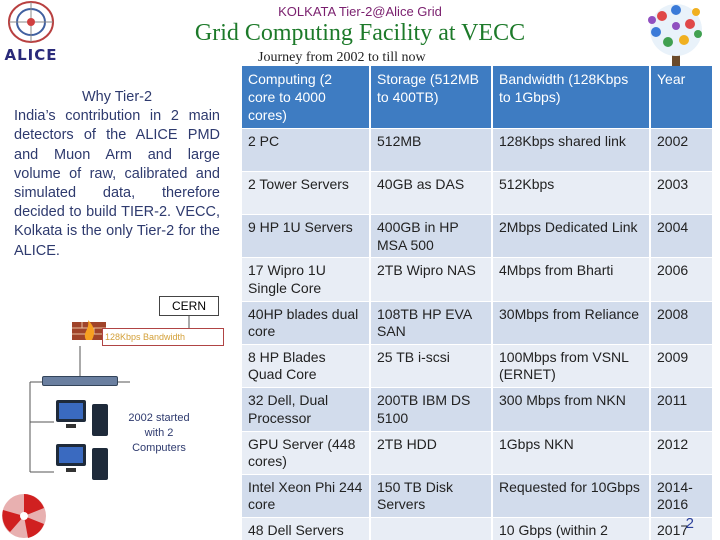  What do you see at coordinates (570, 236) in the screenshot?
I see `cell-bandwidth: 2Mbps Dedicated Link` at bounding box center [570, 236].